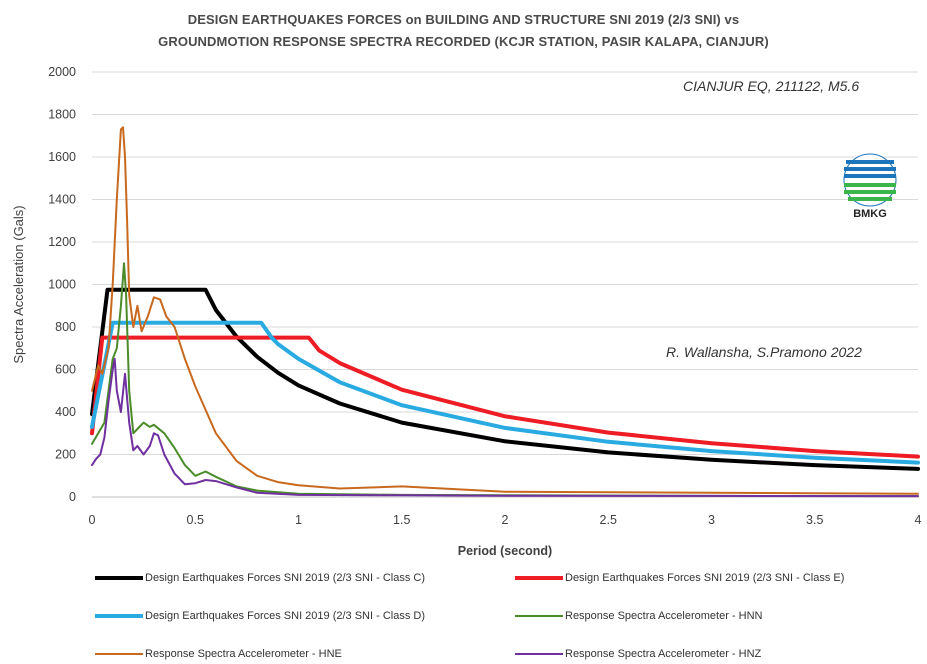 The width and height of the screenshot is (927, 664). Describe the element at coordinates (505, 520) in the screenshot. I see `x-tick-label: 2` at that location.